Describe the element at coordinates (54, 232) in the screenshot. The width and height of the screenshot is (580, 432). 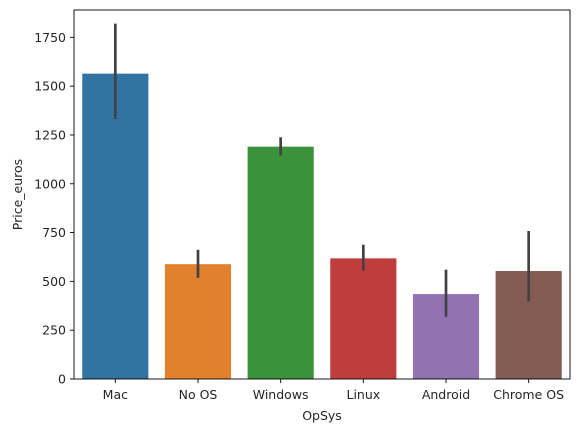
I see `y-tick-label: 750` at that location.